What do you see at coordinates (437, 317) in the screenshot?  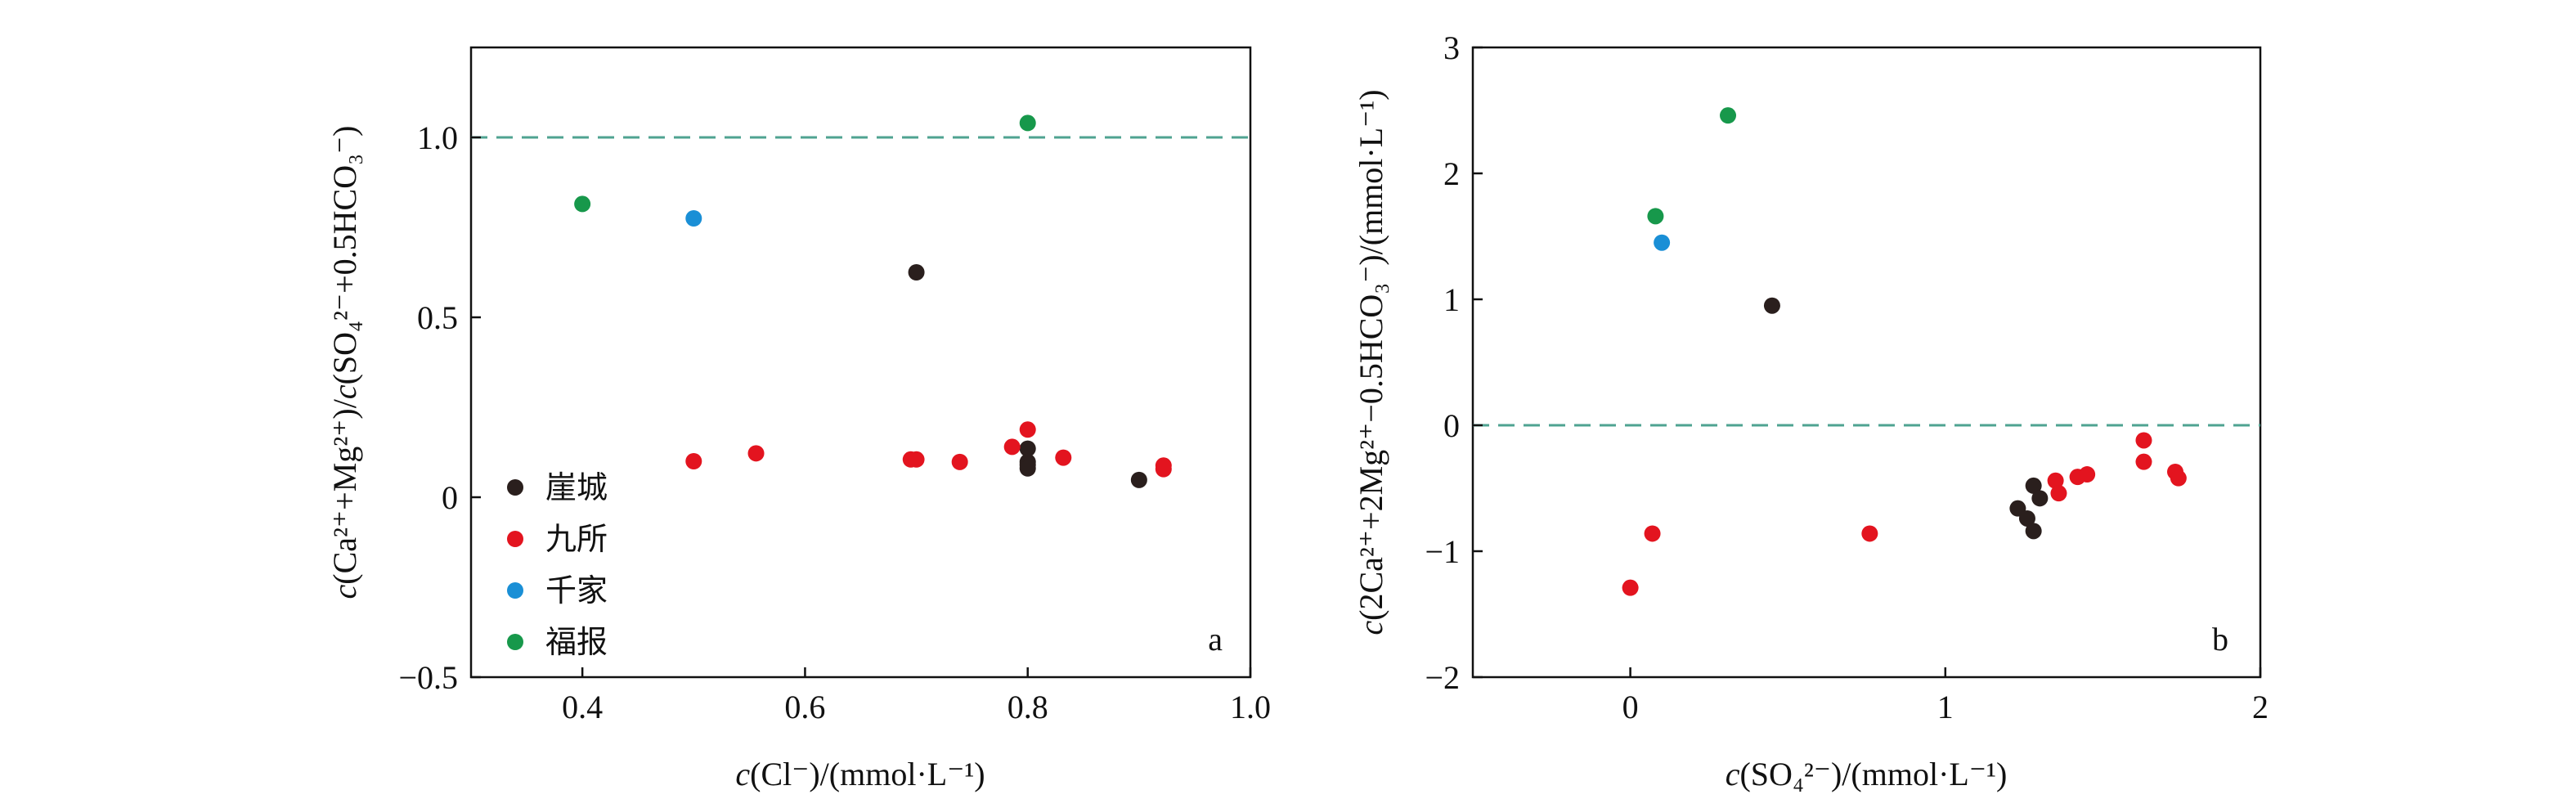 I see `y-tick-label: 0.5` at bounding box center [437, 317].